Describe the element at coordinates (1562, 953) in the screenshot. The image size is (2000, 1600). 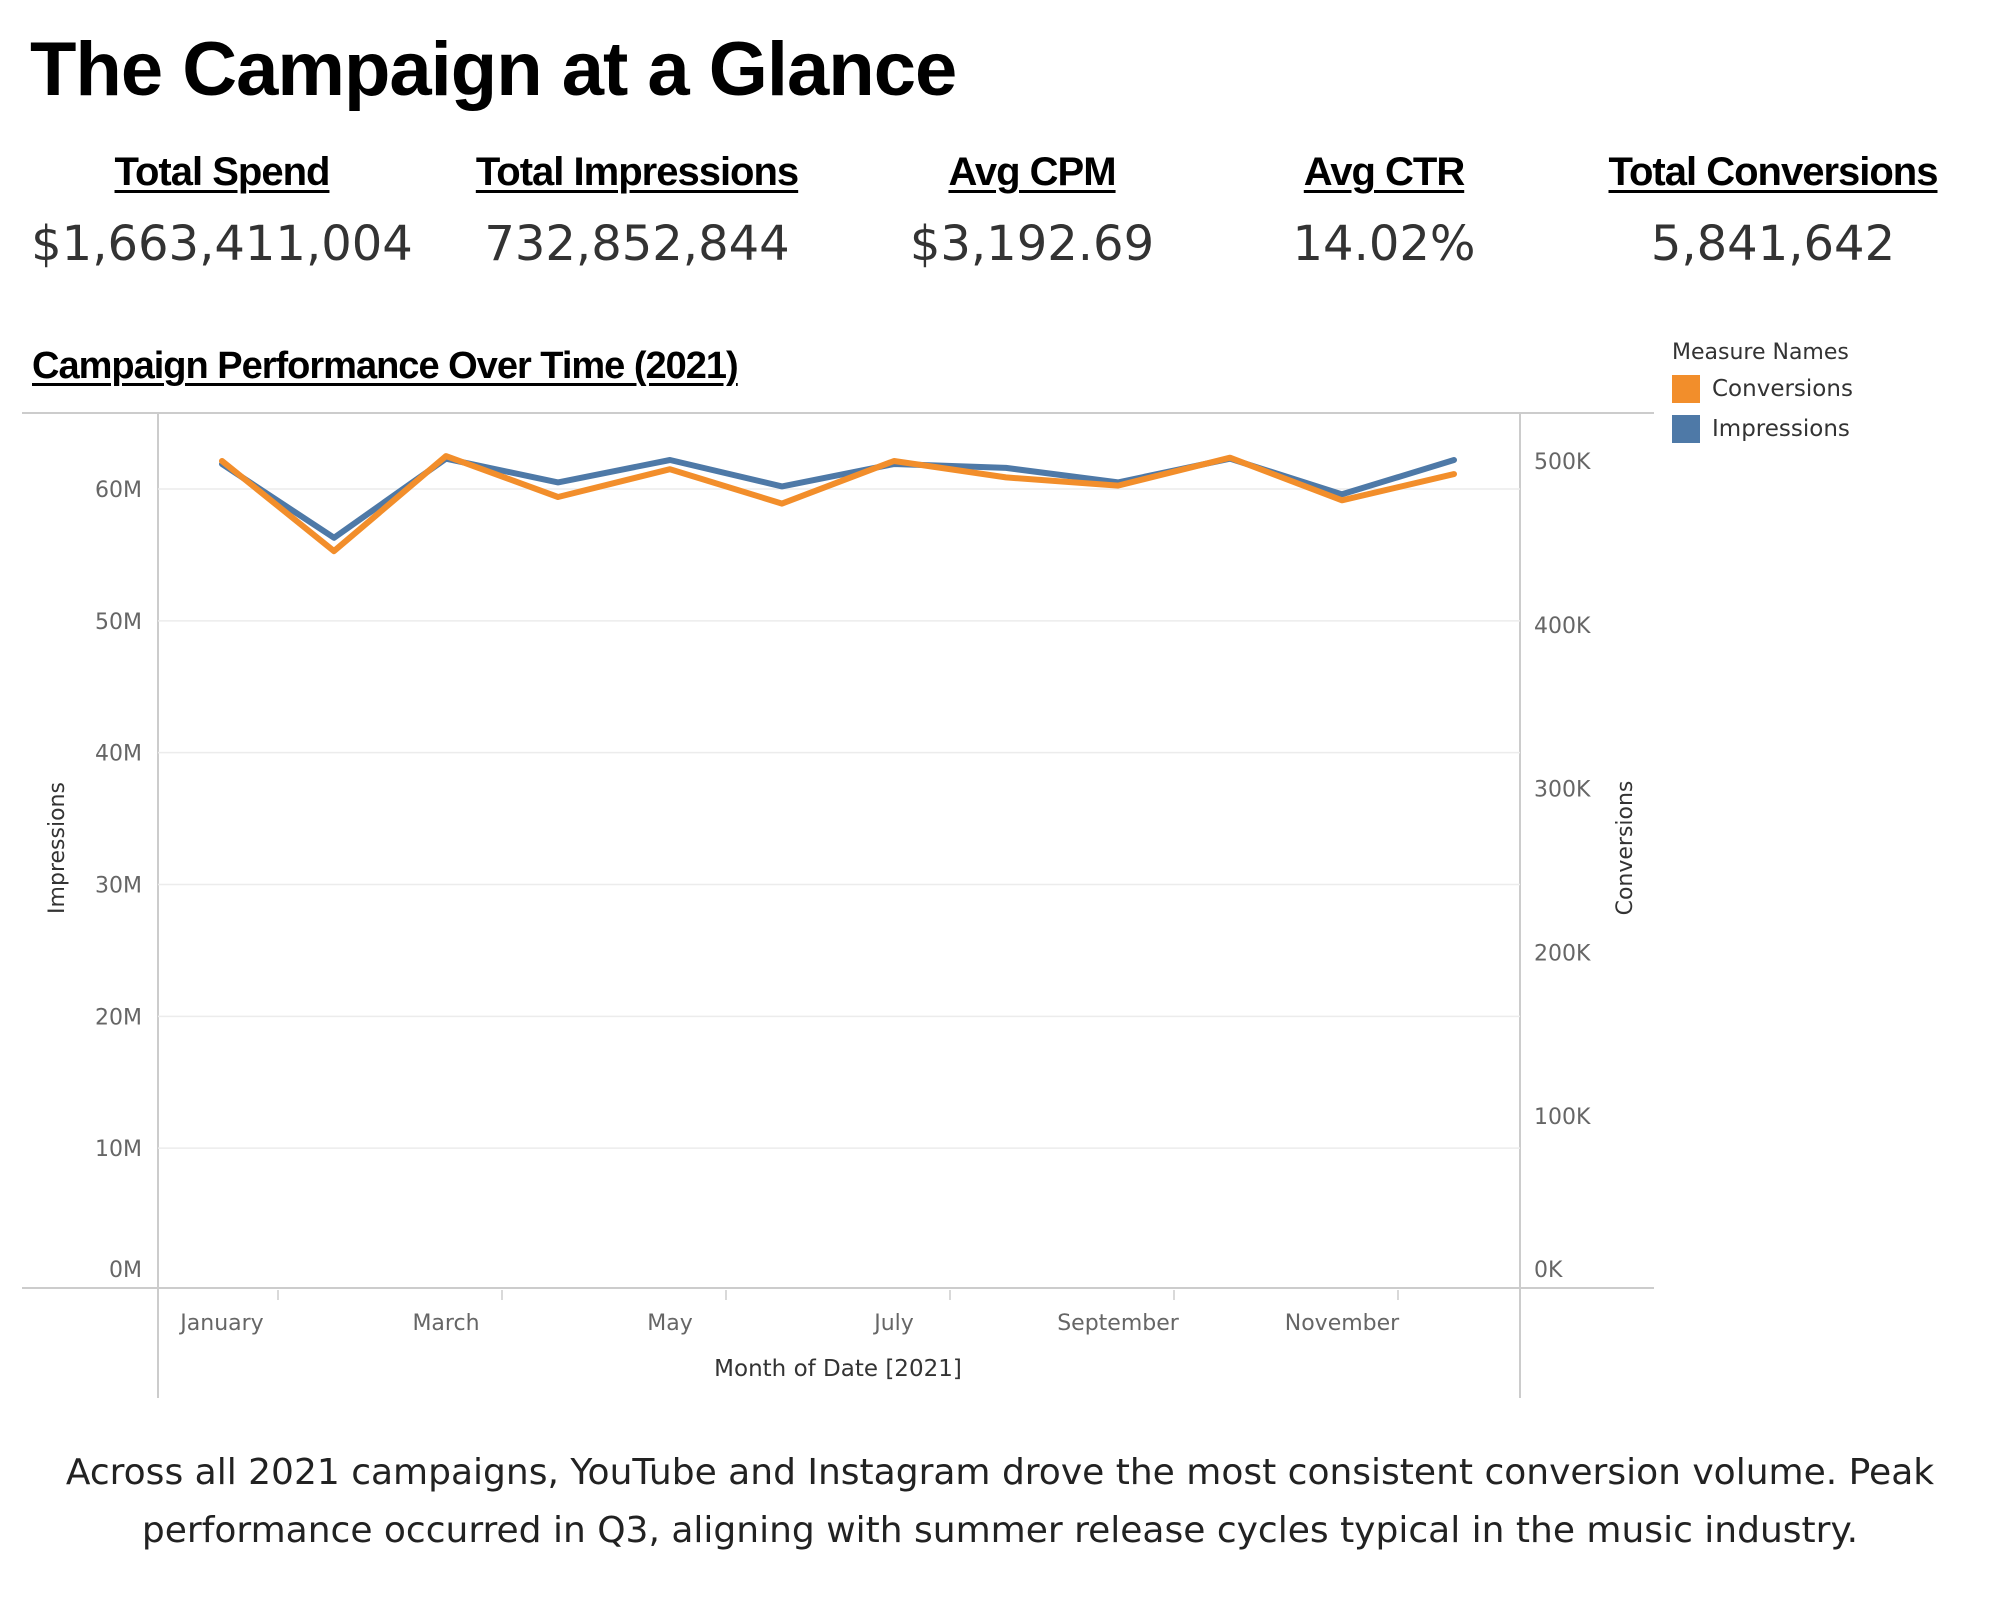
I see `y-right-tick-label: 200K` at that location.